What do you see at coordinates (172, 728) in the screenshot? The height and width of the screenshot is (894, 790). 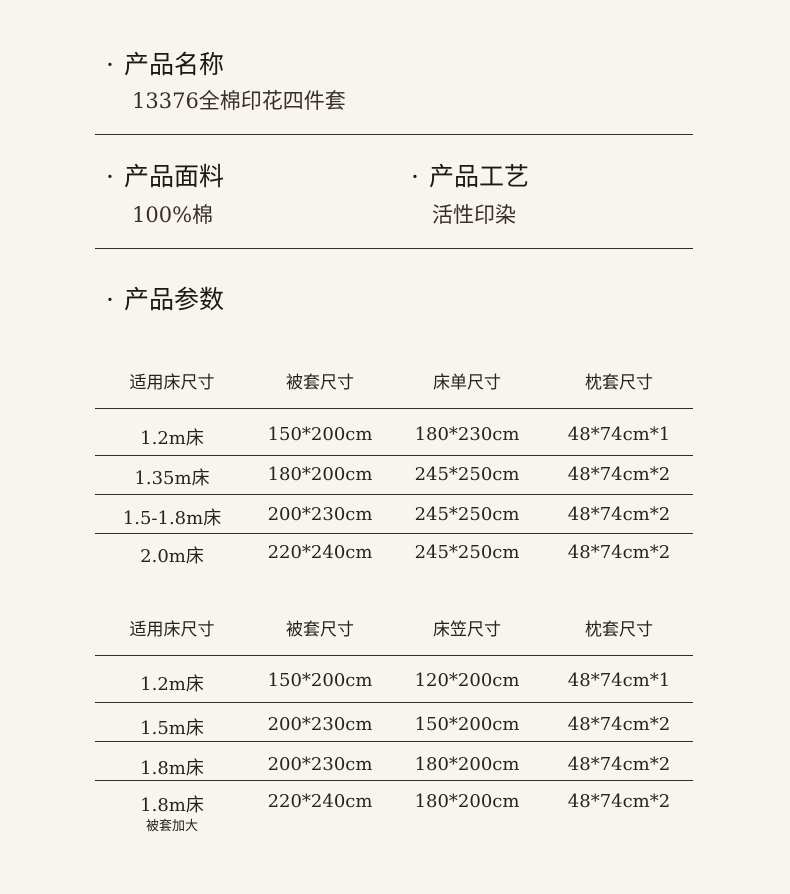 I see `table-cell: 1.5m床` at bounding box center [172, 728].